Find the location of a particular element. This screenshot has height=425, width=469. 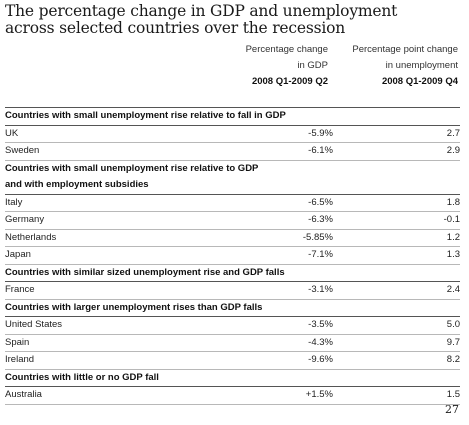

country-cell: Spain is located at coordinates (17, 342).